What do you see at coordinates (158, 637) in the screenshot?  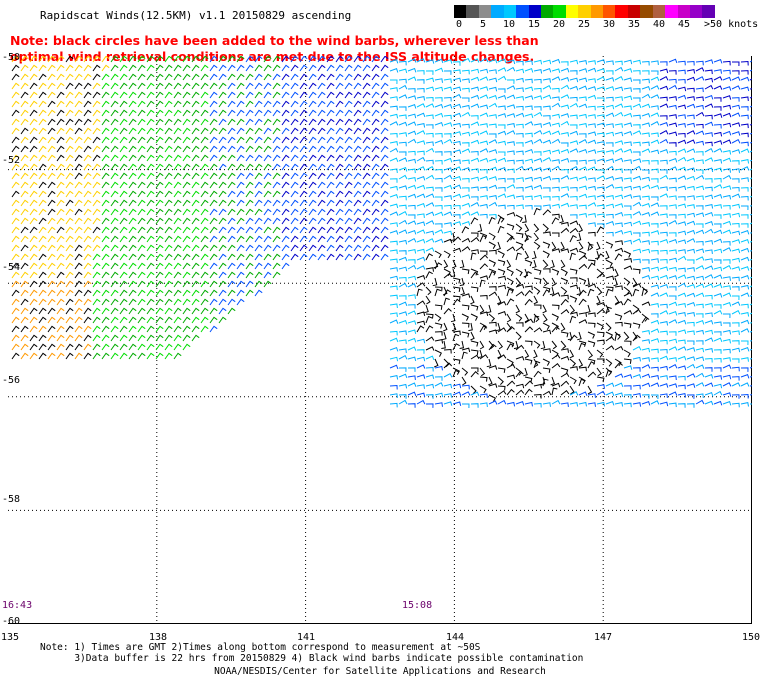 I see `lon-label-138: 138` at bounding box center [158, 637].